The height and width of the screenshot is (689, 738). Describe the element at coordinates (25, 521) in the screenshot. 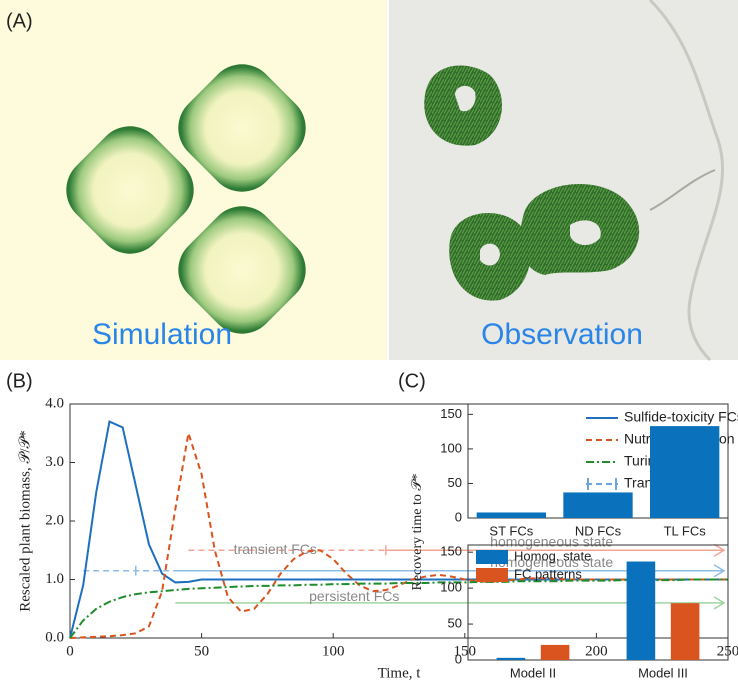

I see `y-axis-label: Rescaled plant biomass, 𝒫/𝒫*` at that location.